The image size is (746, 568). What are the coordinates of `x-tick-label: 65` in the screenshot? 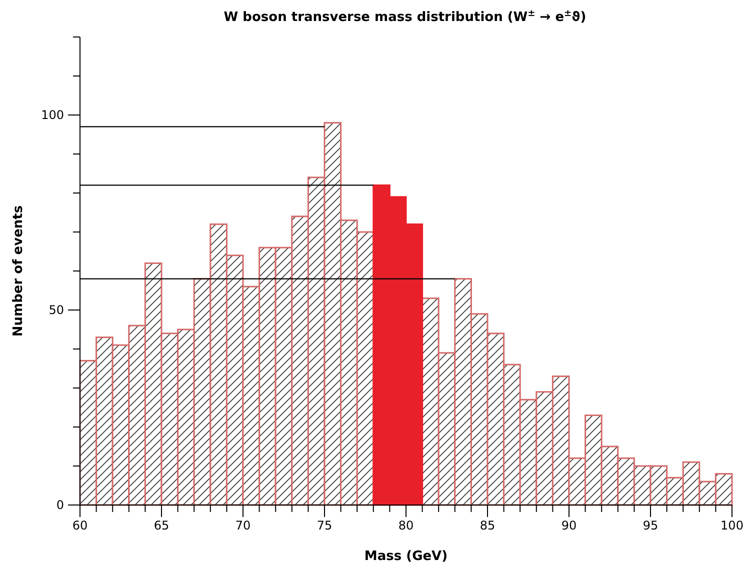 It's located at (162, 525).